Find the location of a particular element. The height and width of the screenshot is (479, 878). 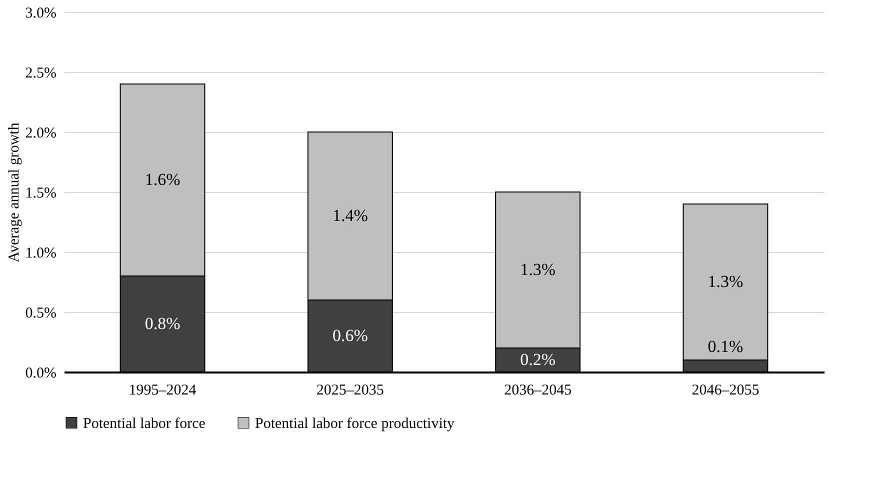

y-axis-title: Average annual growth is located at coordinates (14, 192).